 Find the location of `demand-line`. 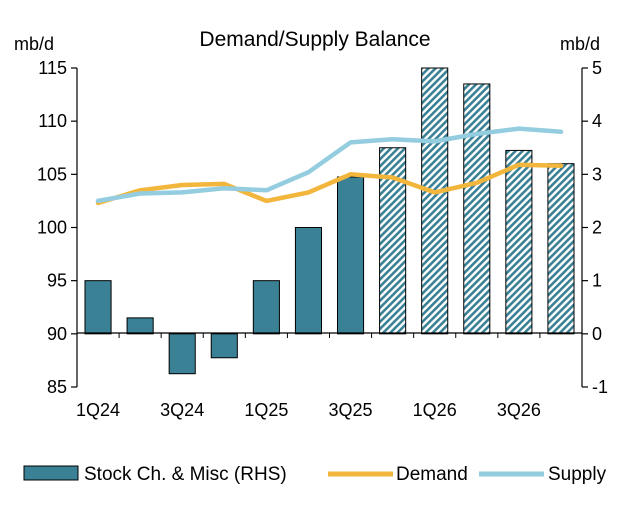

demand-line is located at coordinates (329, 184).